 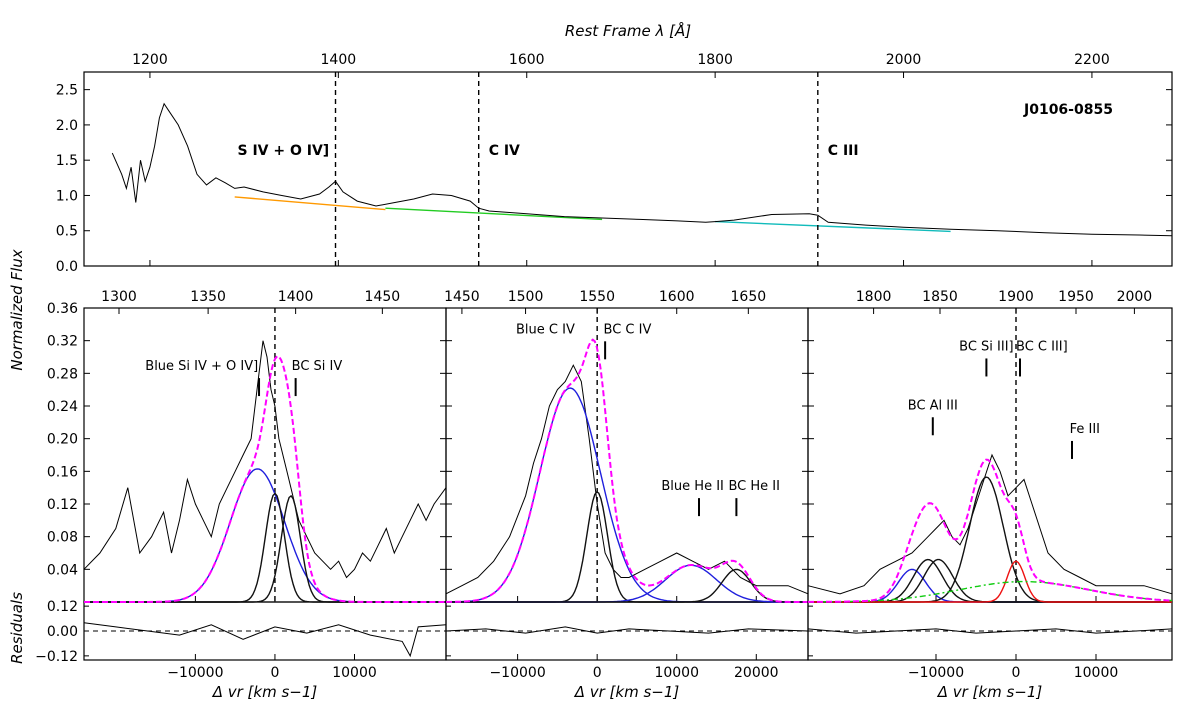 What do you see at coordinates (904, 60) in the screenshot?
I see `top-x-tick-label: 2000` at bounding box center [904, 60].